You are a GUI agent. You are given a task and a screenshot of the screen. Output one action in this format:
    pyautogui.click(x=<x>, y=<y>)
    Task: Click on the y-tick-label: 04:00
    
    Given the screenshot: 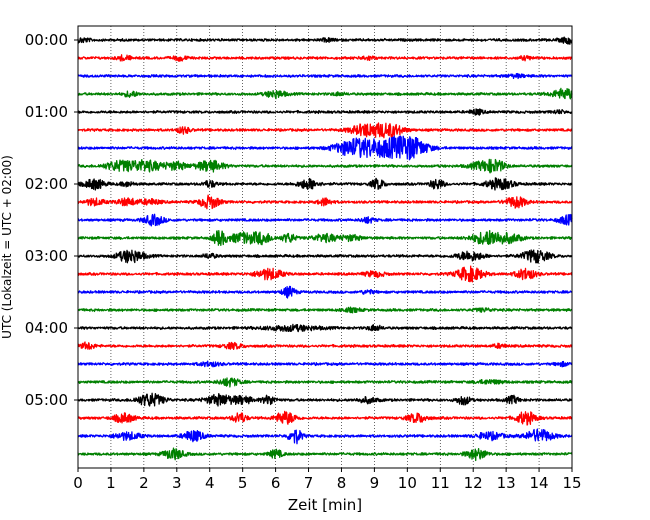 What is the action you would take?
    pyautogui.click(x=46, y=328)
    